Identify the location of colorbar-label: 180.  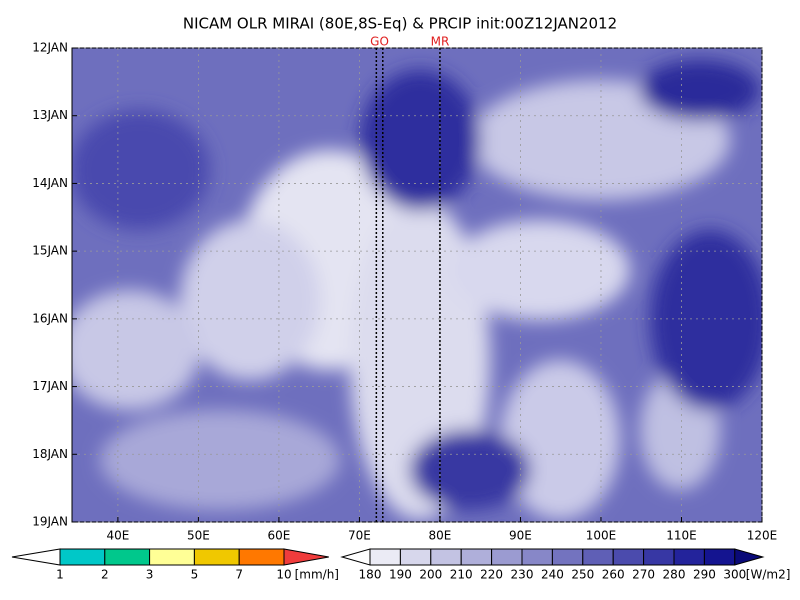
(370, 575).